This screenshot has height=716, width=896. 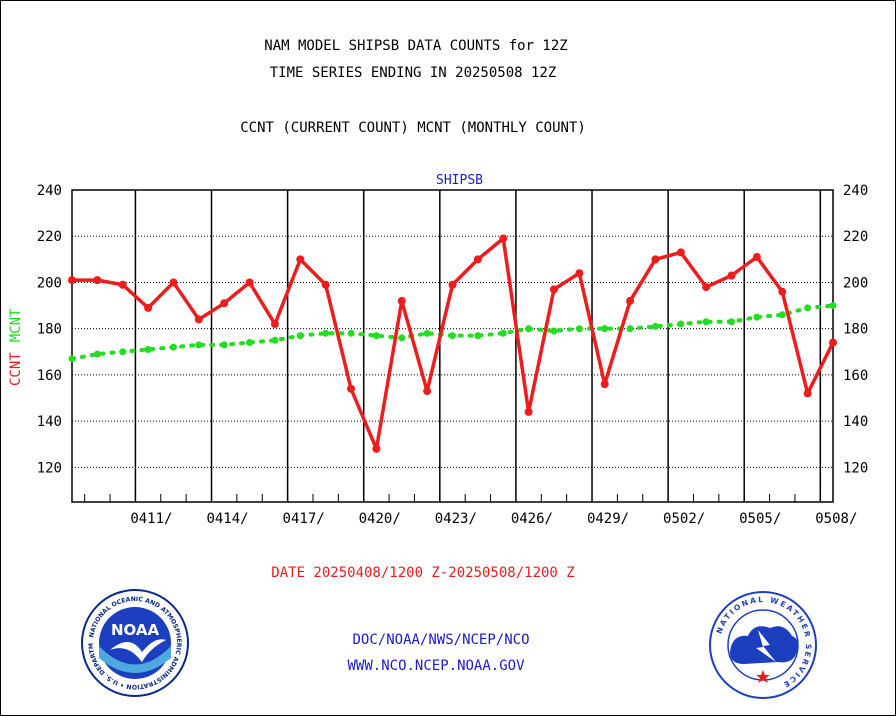 What do you see at coordinates (855, 283) in the screenshot?
I see `y-tick-label-right: 200` at bounding box center [855, 283].